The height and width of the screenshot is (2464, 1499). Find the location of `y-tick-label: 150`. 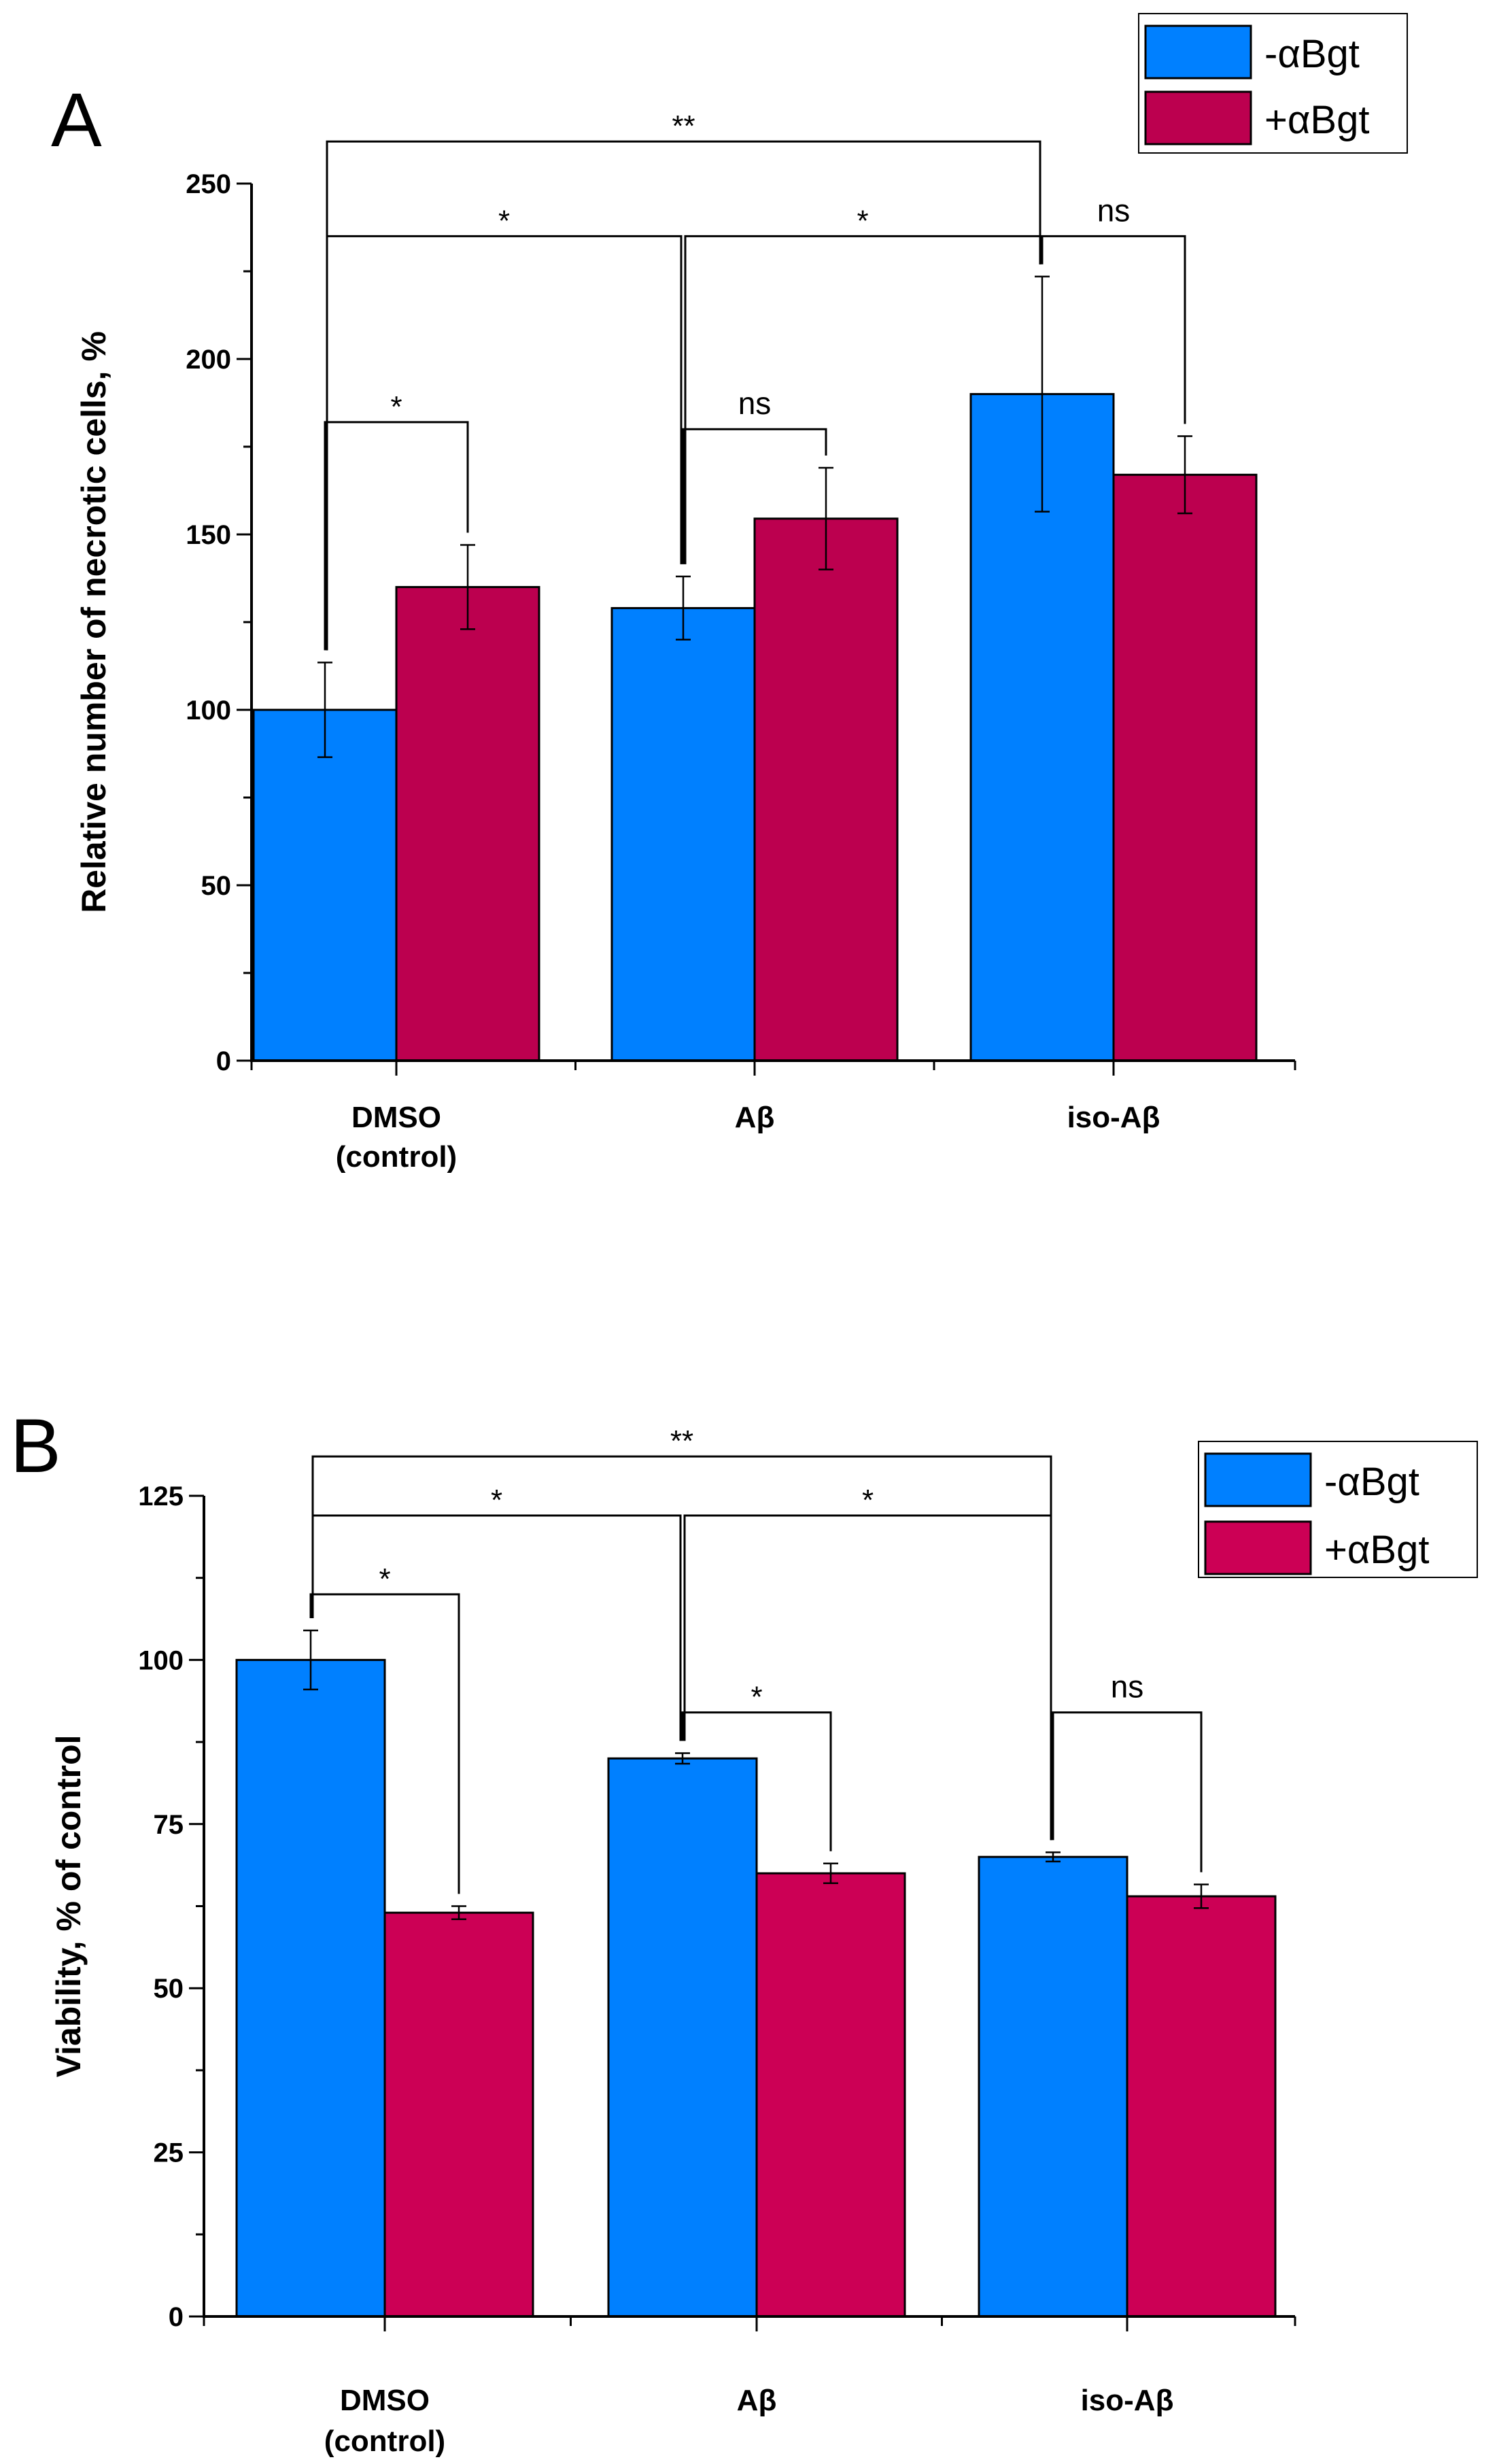

y-tick-label: 150 is located at coordinates (208, 535).